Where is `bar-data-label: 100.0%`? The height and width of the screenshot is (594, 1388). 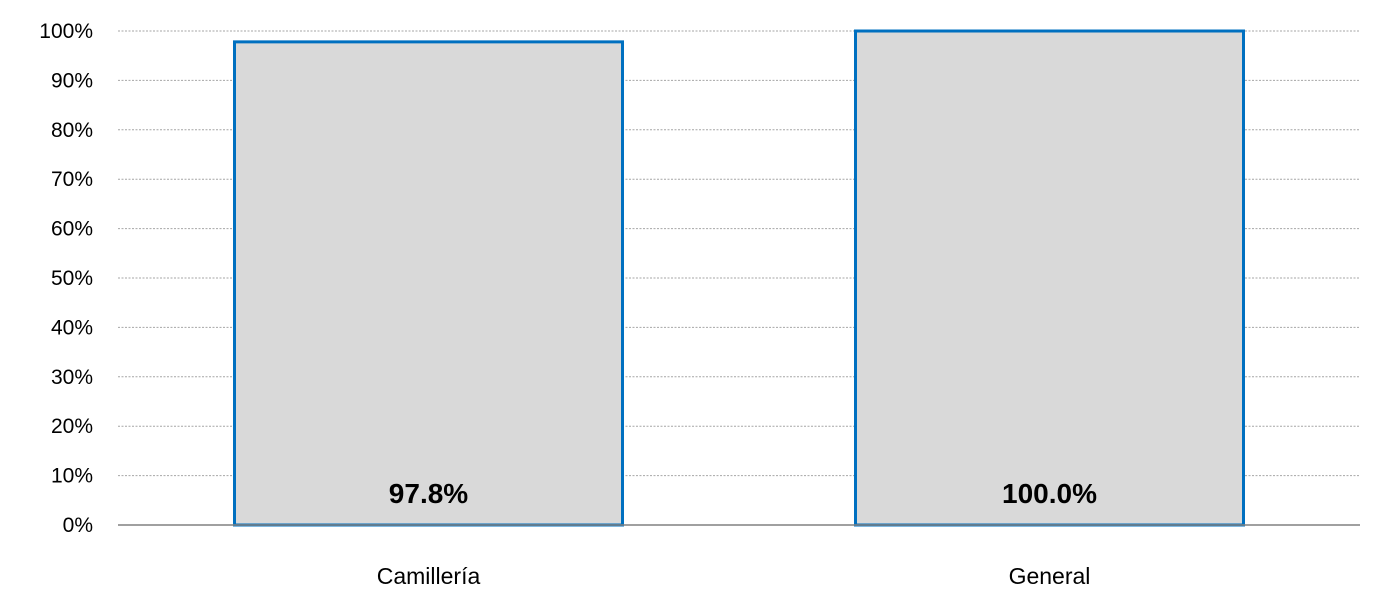 bar-data-label: 100.0% is located at coordinates (1049, 493).